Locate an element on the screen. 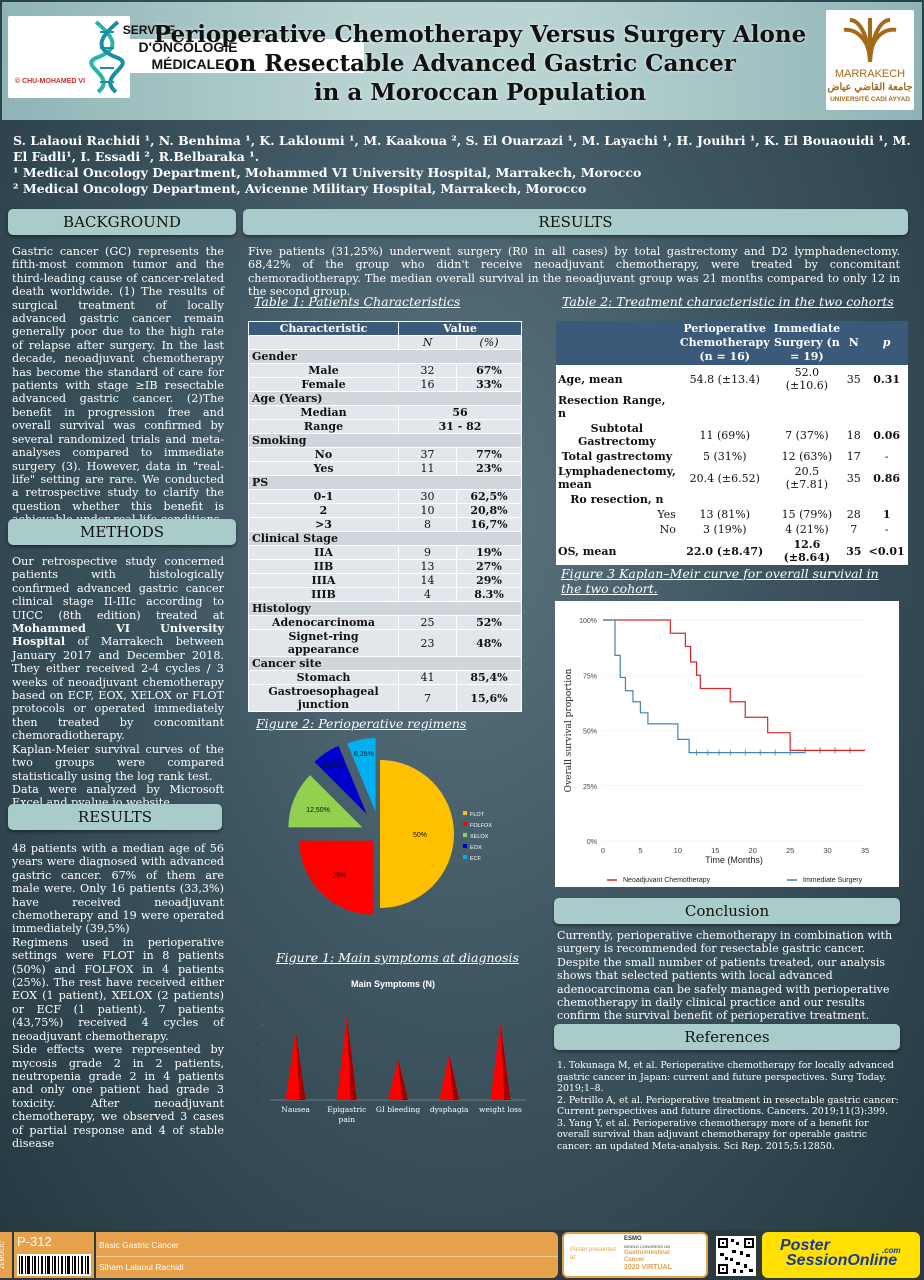  table1-group-row: PS is located at coordinates (385, 482).